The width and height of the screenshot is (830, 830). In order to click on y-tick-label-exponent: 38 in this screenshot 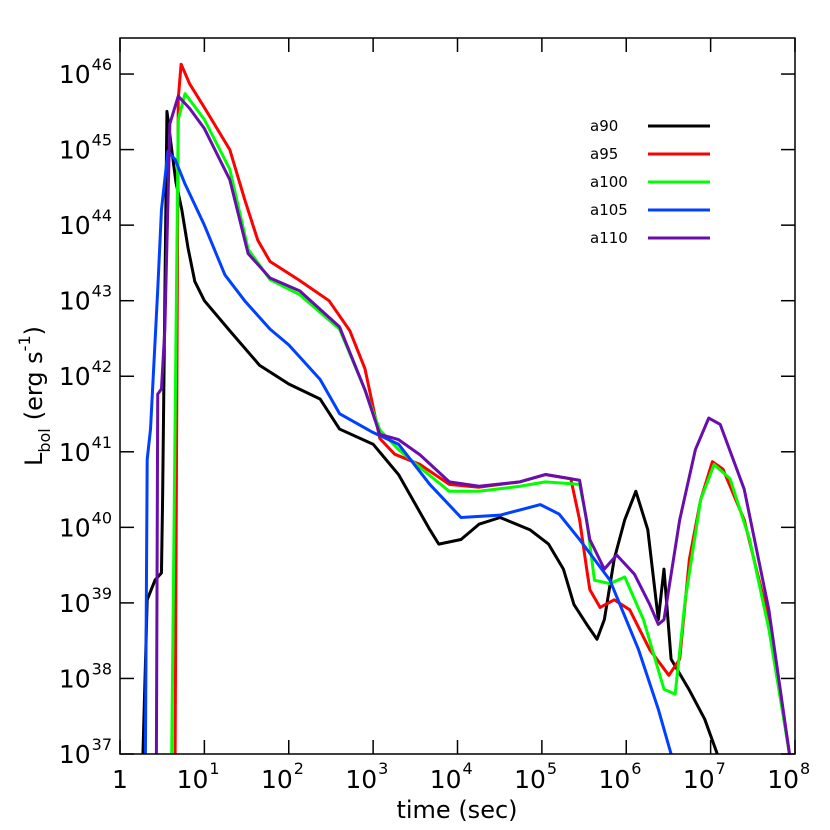, I will do `click(102, 668)`.